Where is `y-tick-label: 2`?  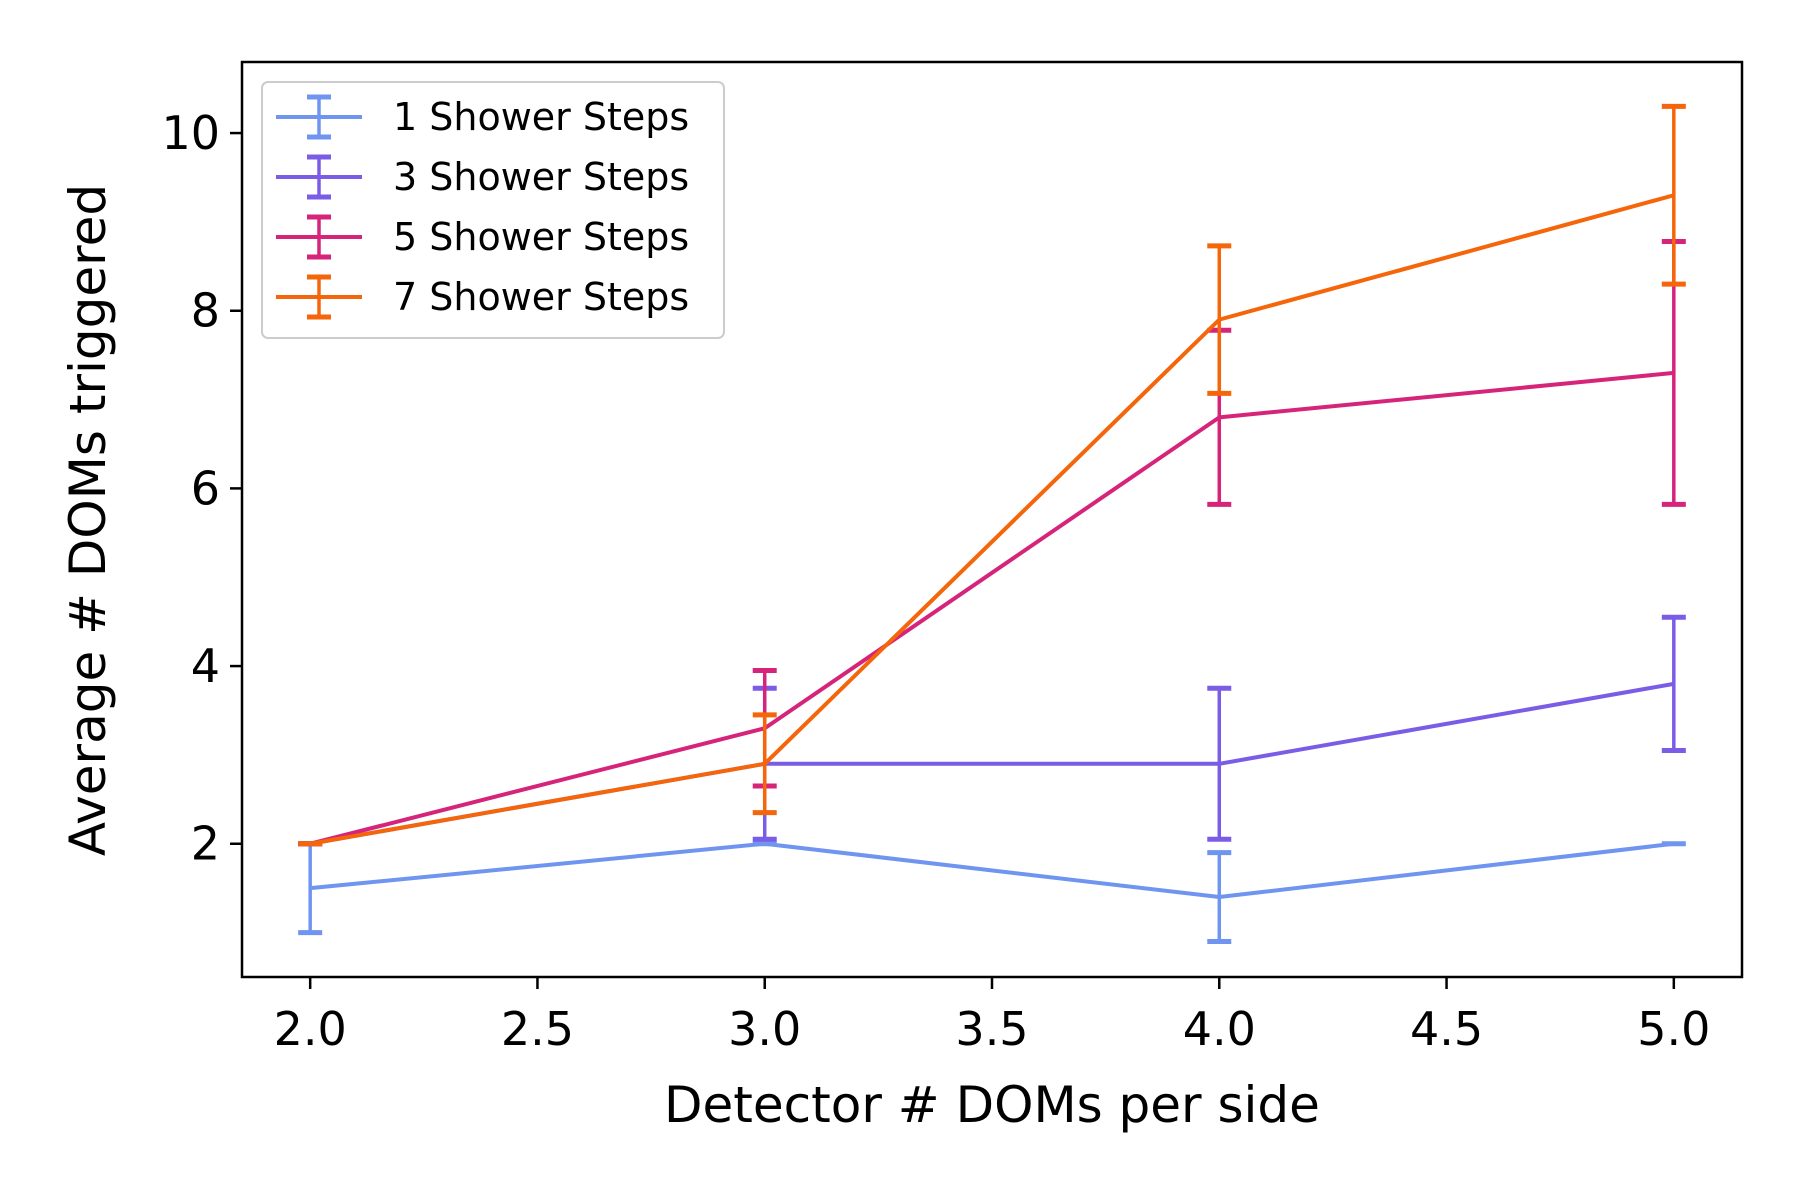
y-tick-label: 2 is located at coordinates (205, 844).